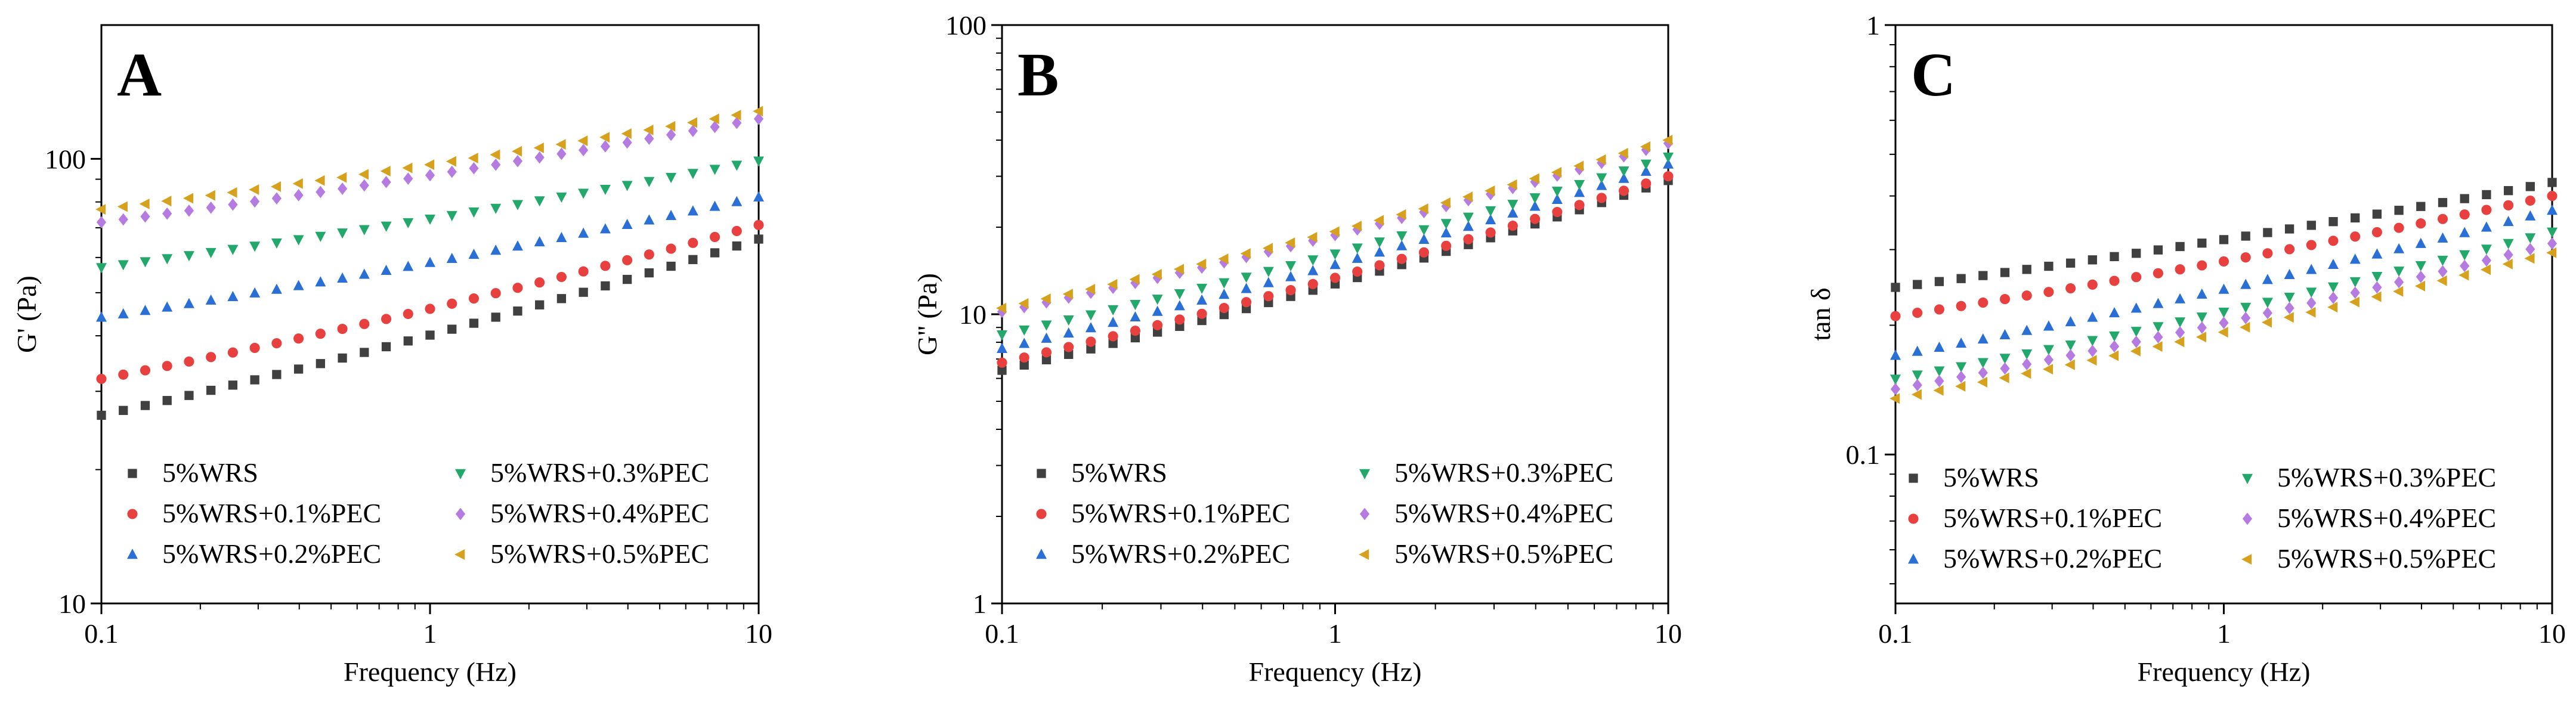 The height and width of the screenshot is (706, 2576). I want to click on panel-label: C, so click(1933, 75).